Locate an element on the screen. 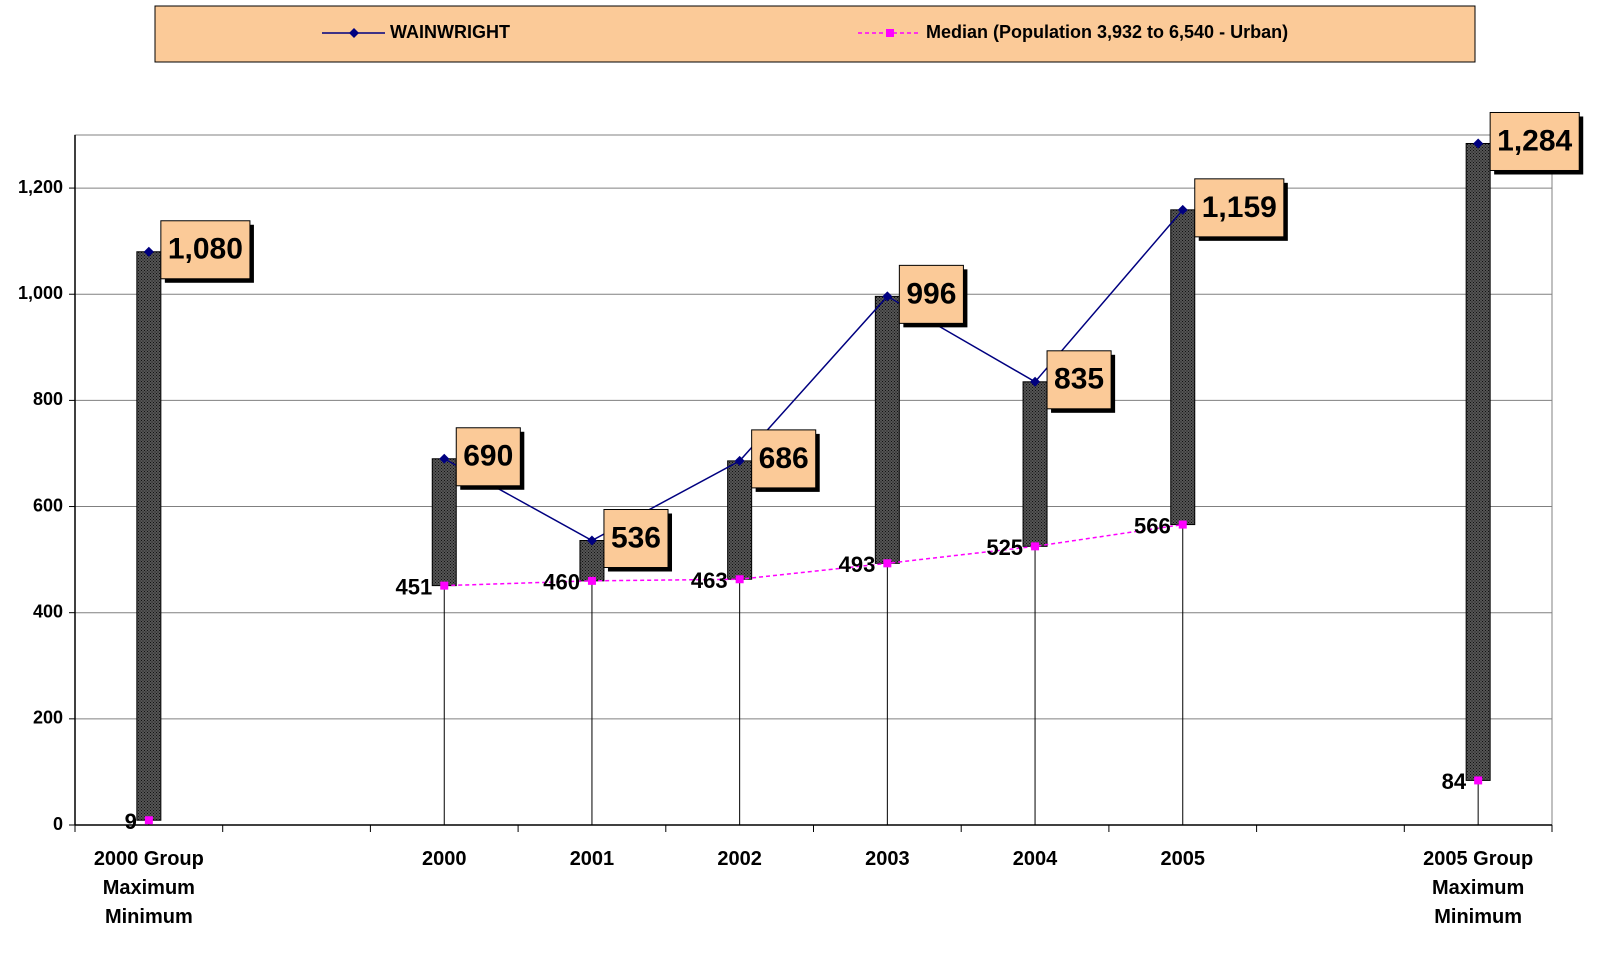  x-tick-label: 2001 is located at coordinates (592, 859).